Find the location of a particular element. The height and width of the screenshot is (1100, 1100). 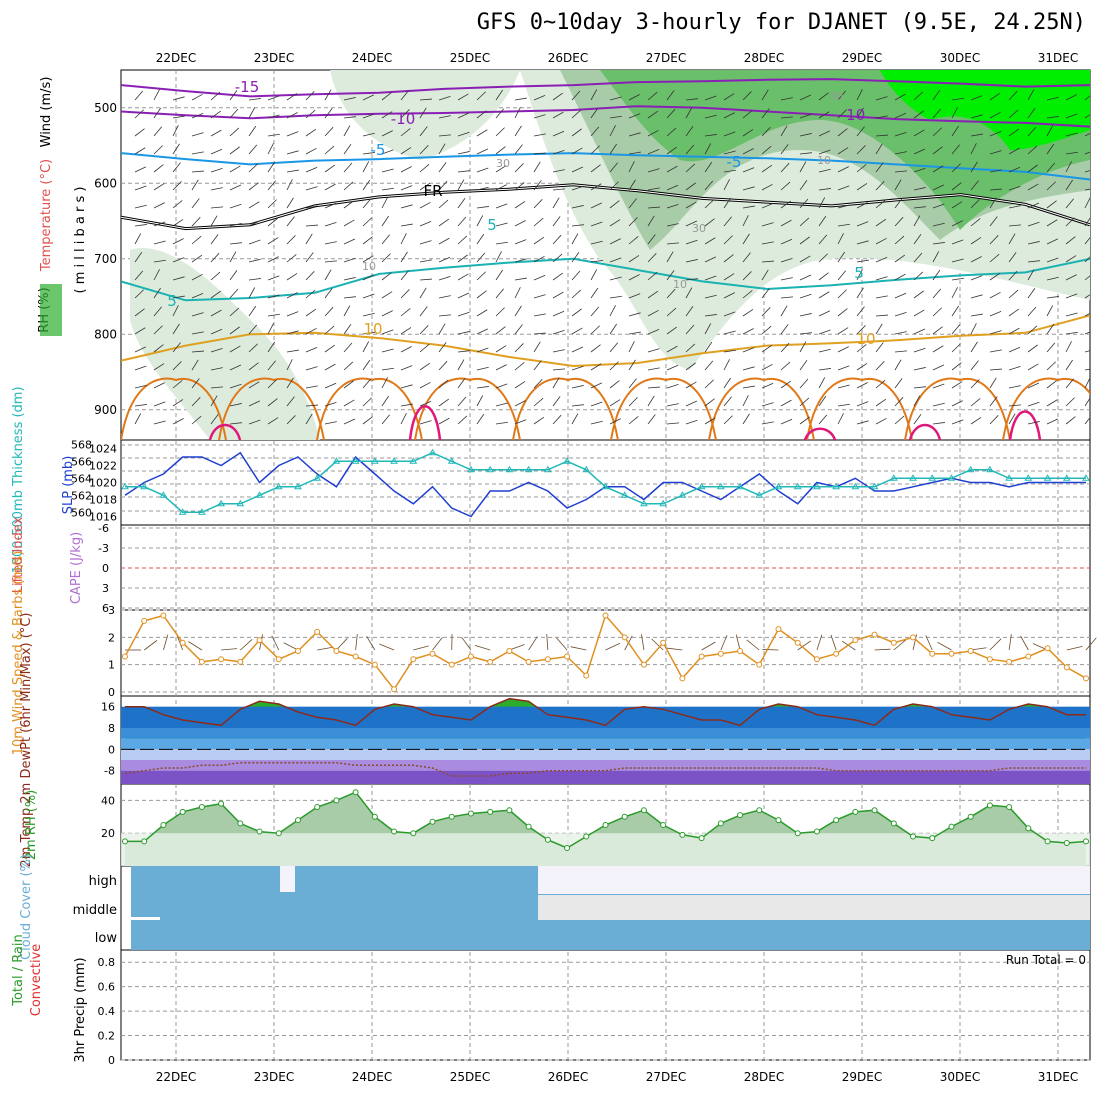

contour-label: 5 is located at coordinates (859, 273).